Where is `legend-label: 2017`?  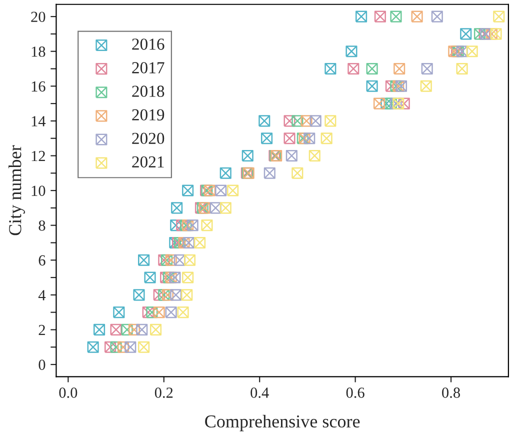 legend-label: 2017 is located at coordinates (148, 68).